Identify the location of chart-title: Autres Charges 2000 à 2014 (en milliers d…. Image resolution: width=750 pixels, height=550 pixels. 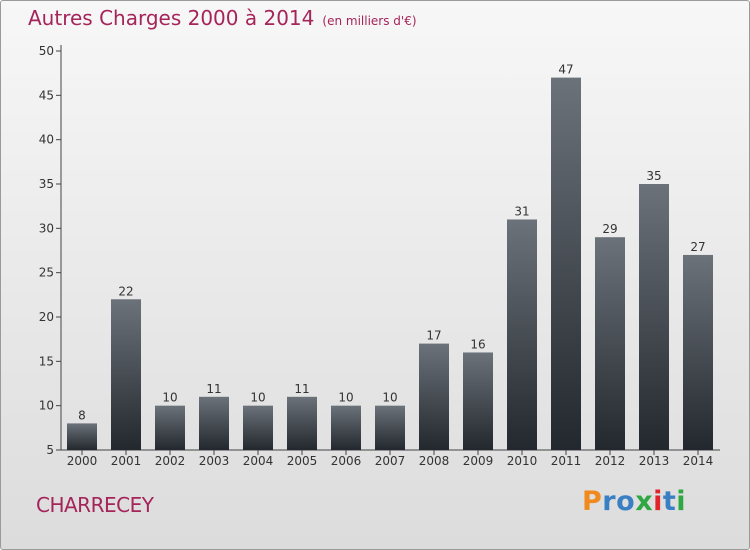
(222, 18).